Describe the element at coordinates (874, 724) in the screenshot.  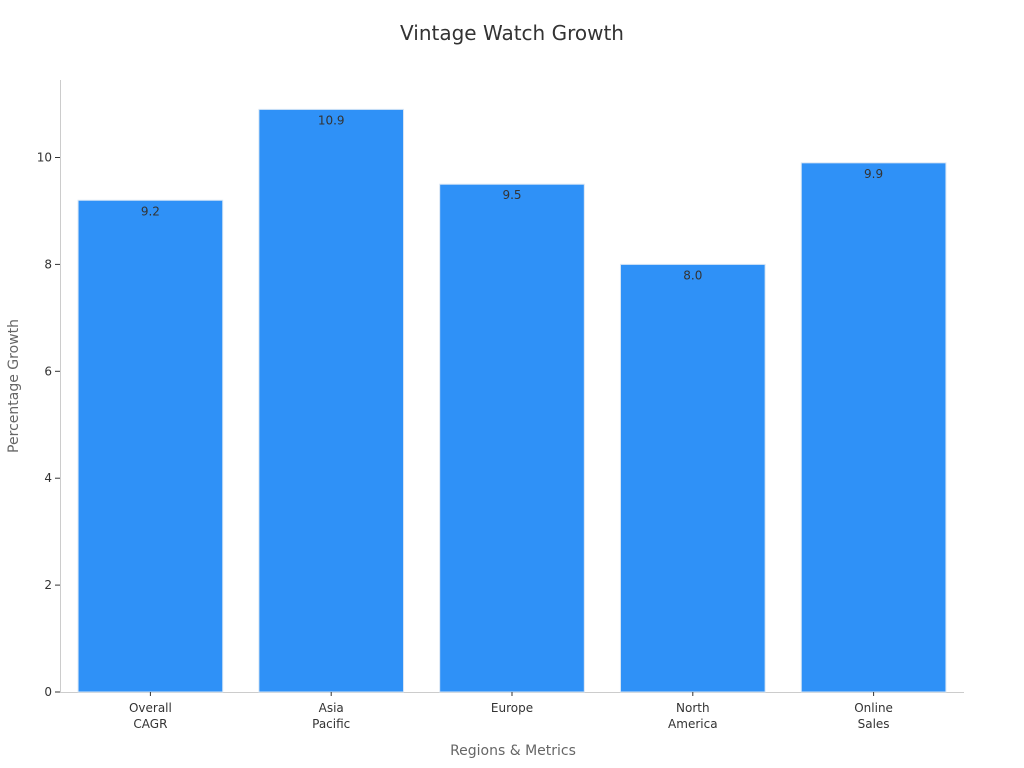
I see `x-tick-label-line: Sales` at that location.